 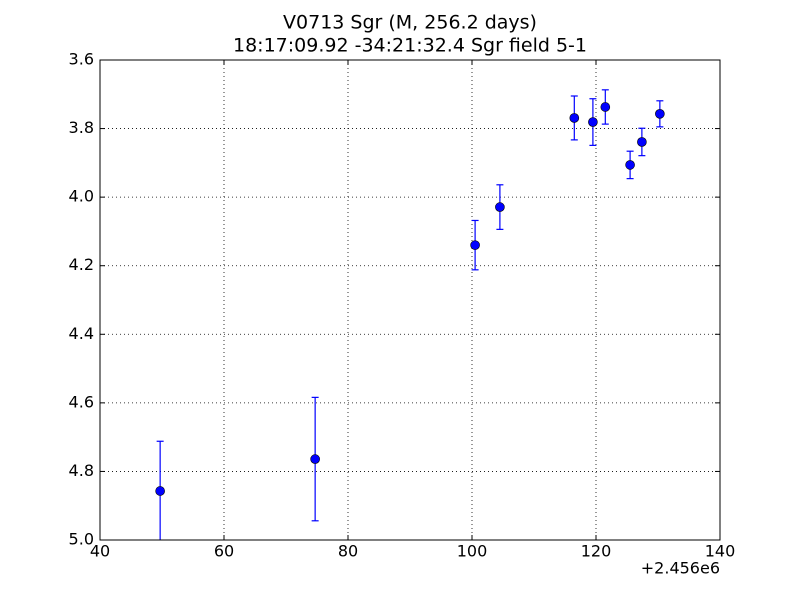 What do you see at coordinates (410, 46) in the screenshot?
I see `chart-subtitle: 18:17:09.92 -34:21:32.4 Sgr field 5-1` at bounding box center [410, 46].